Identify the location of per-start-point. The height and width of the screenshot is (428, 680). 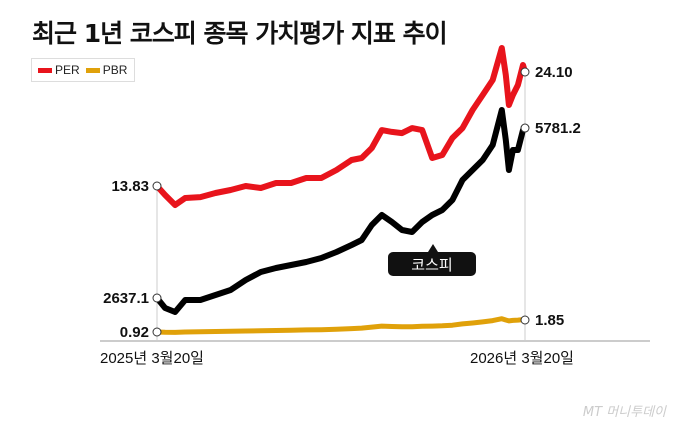
(157, 186).